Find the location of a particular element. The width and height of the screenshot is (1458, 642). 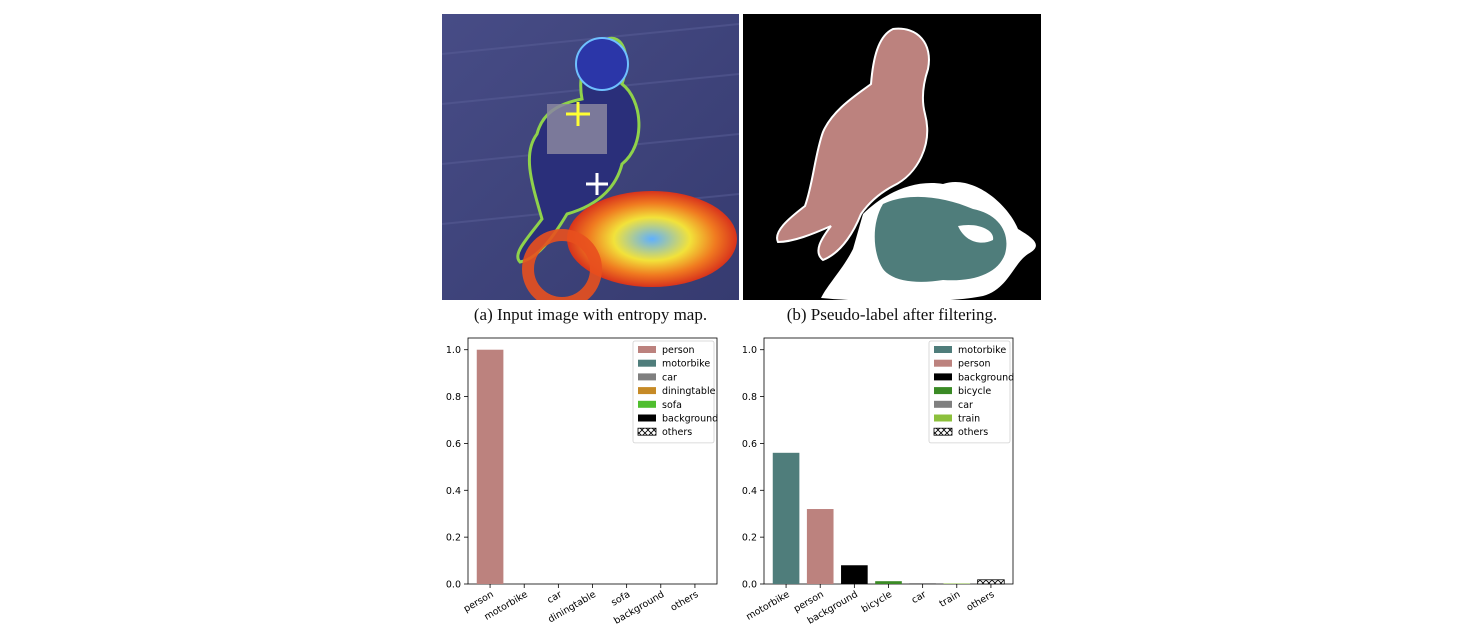

bar-motorbike is located at coordinates (786, 518).